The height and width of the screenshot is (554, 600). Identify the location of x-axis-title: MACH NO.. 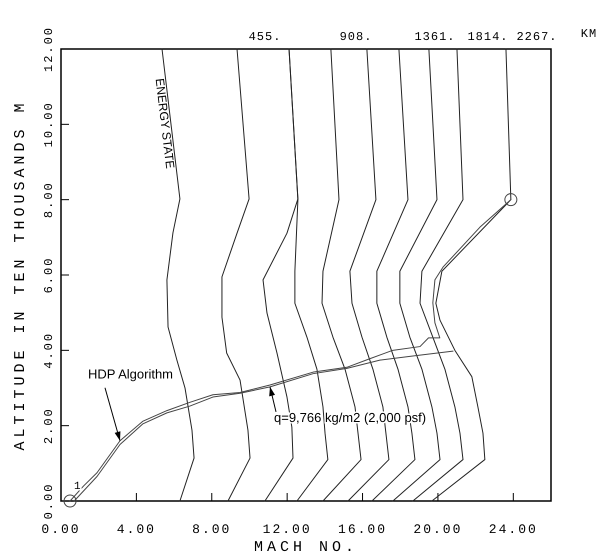
(306, 546).